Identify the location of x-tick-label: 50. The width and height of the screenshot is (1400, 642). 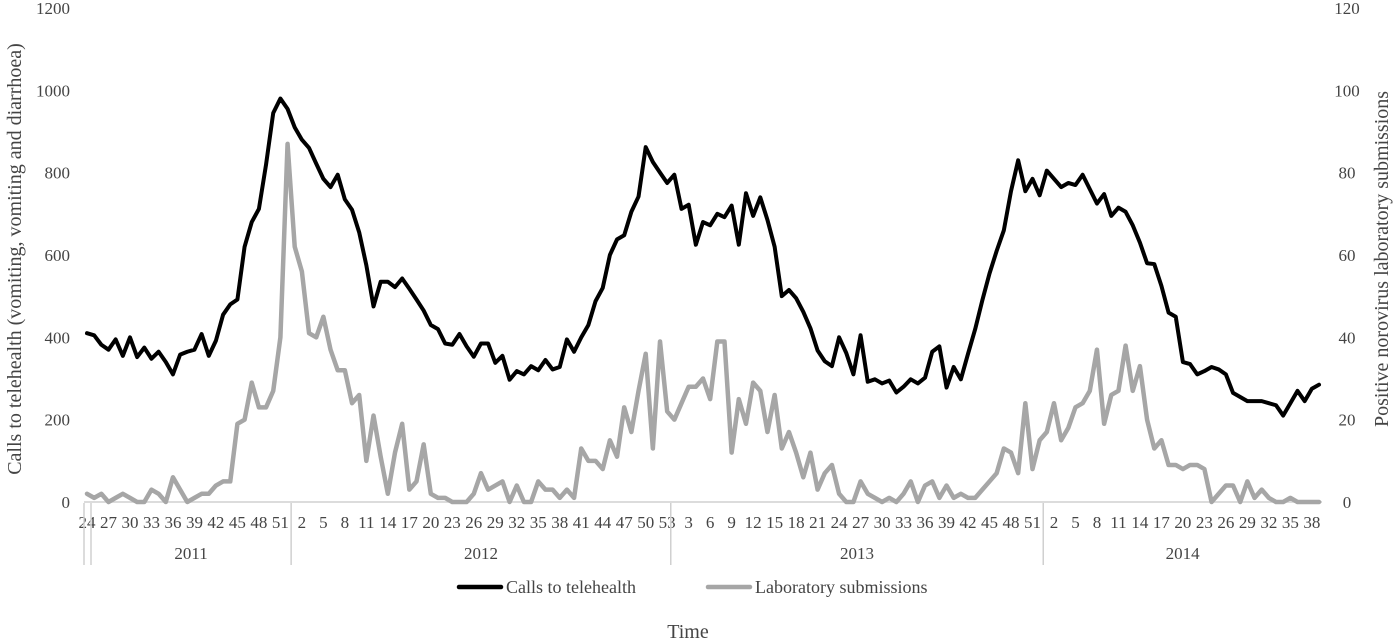
(645, 522).